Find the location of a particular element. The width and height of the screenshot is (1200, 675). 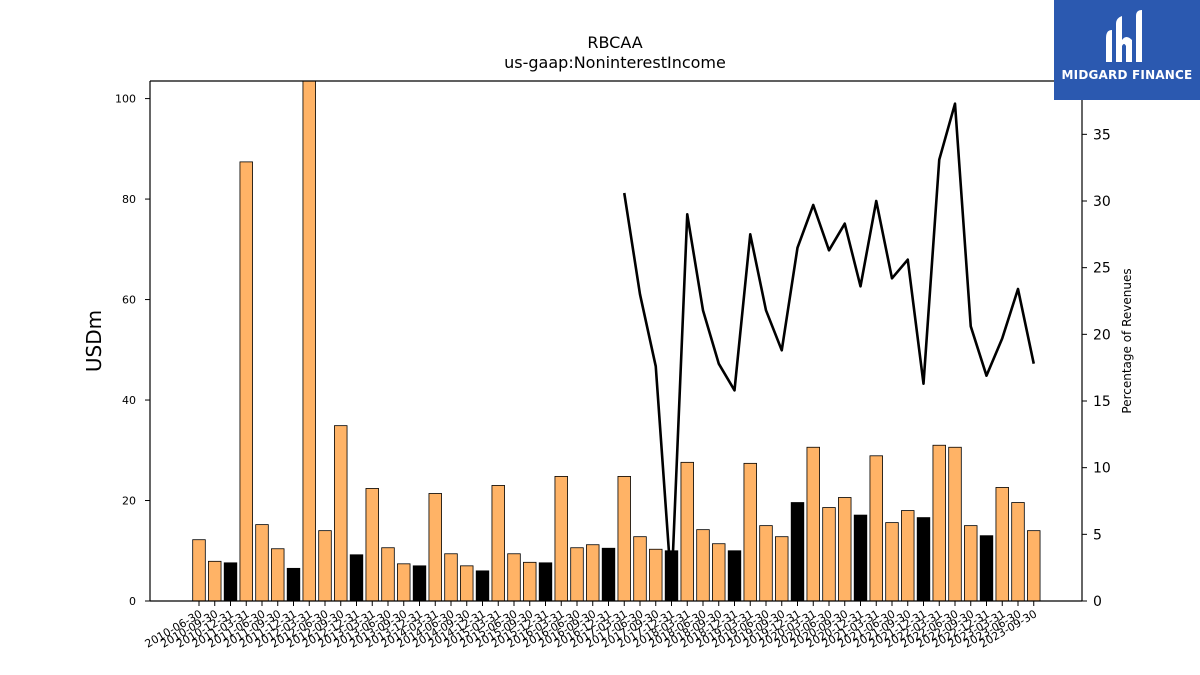

y2-axis-label: Percentage of Revenues is located at coordinates (1127, 340).